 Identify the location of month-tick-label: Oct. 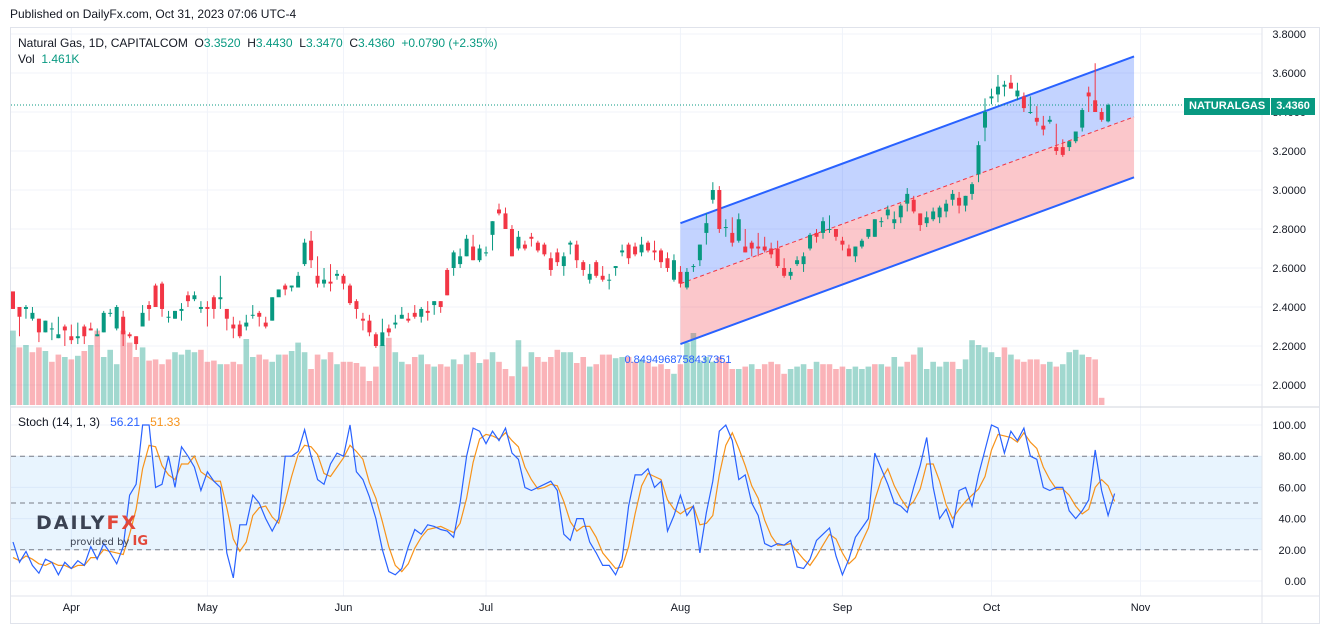
(991, 608).